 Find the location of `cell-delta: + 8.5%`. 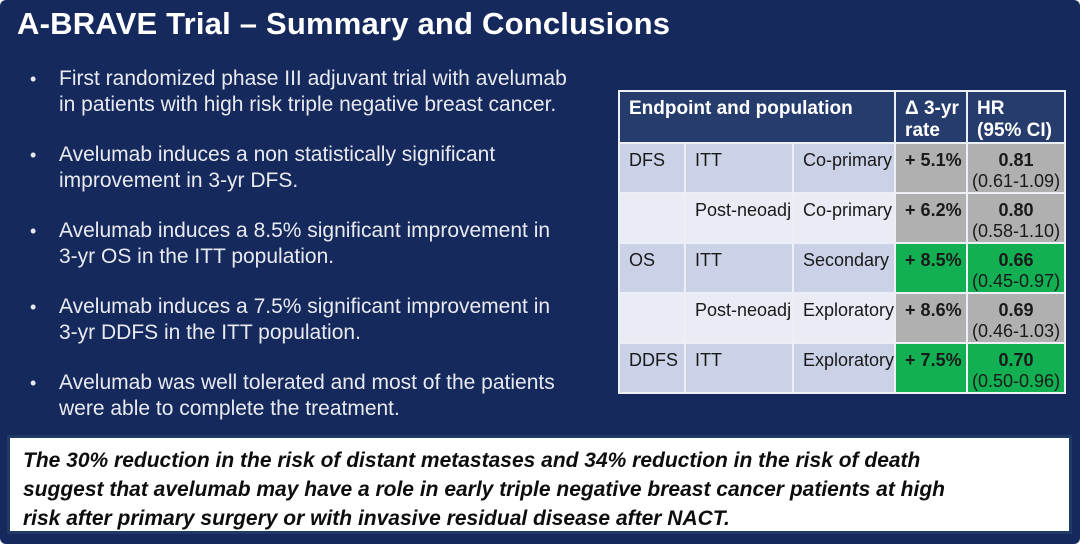

cell-delta: + 8.5% is located at coordinates (931, 268).